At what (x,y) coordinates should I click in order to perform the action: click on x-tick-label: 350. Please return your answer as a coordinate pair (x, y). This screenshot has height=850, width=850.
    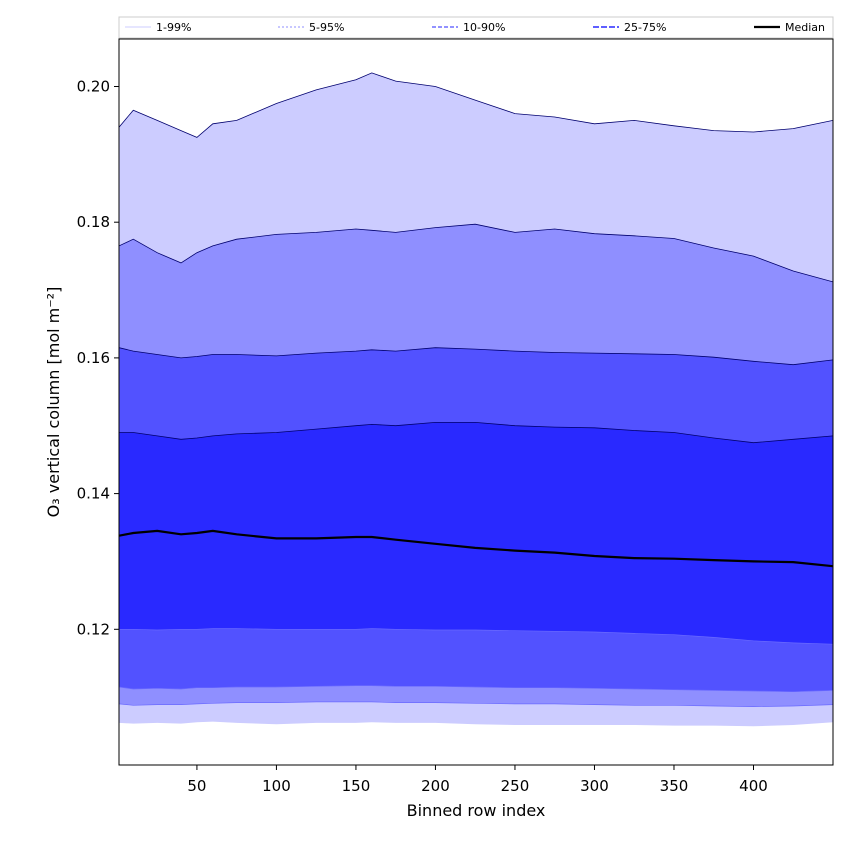
    Looking at the image, I should click on (674, 786).